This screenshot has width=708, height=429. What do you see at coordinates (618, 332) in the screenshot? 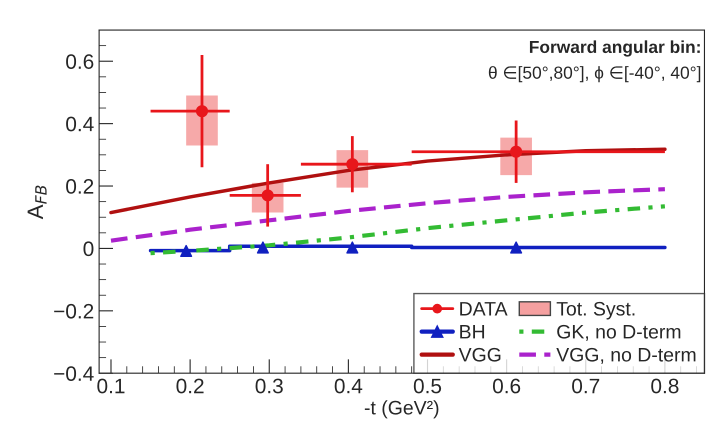
I see `legend-label: GK, no D-term` at bounding box center [618, 332].